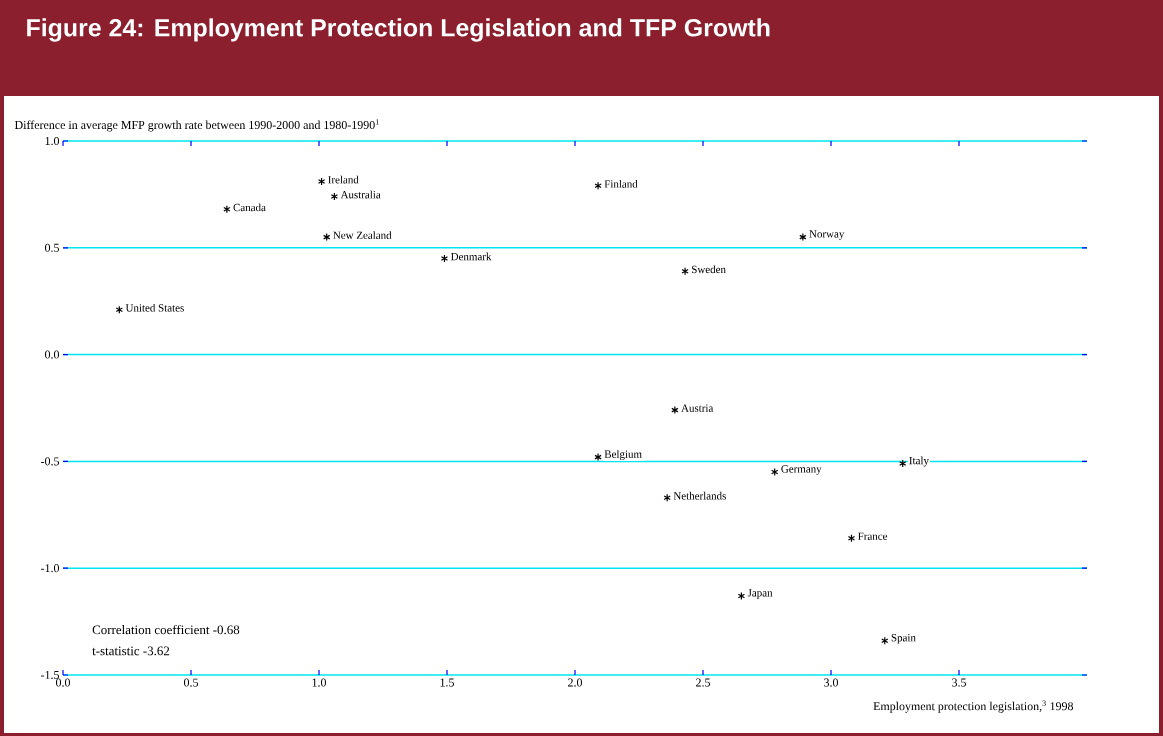 The image size is (1163, 736). What do you see at coordinates (919, 461) in the screenshot?
I see `annotation: Italy` at bounding box center [919, 461].